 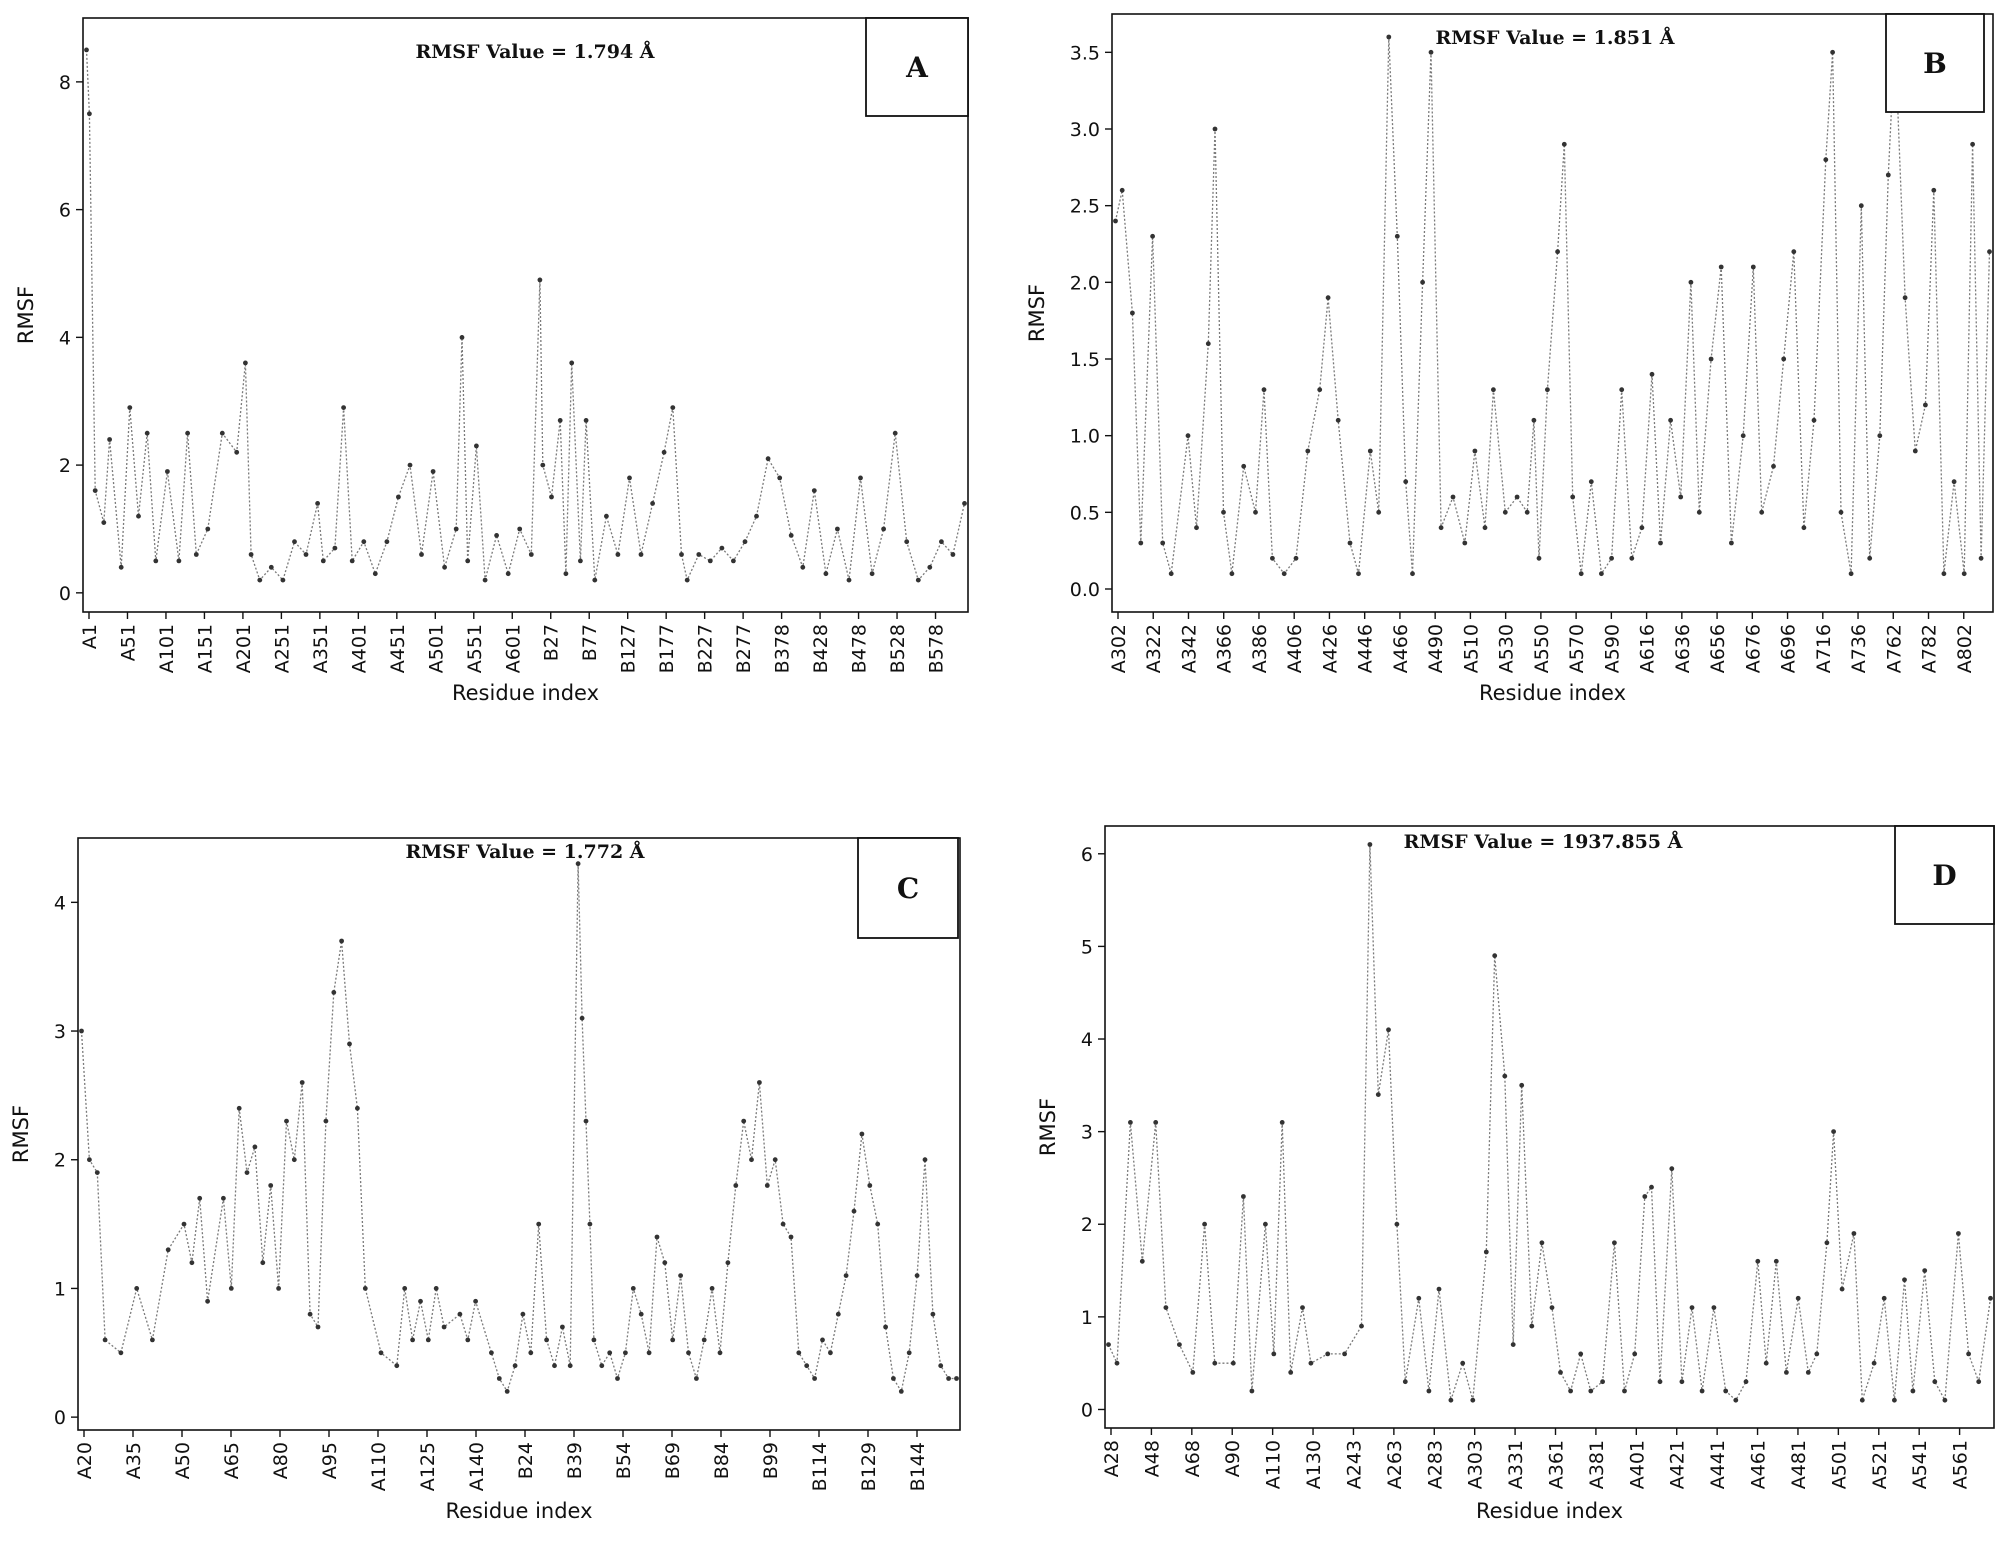 What do you see at coordinates (1085, 207) in the screenshot?
I see `y-tick-label: 2.5` at bounding box center [1085, 207].